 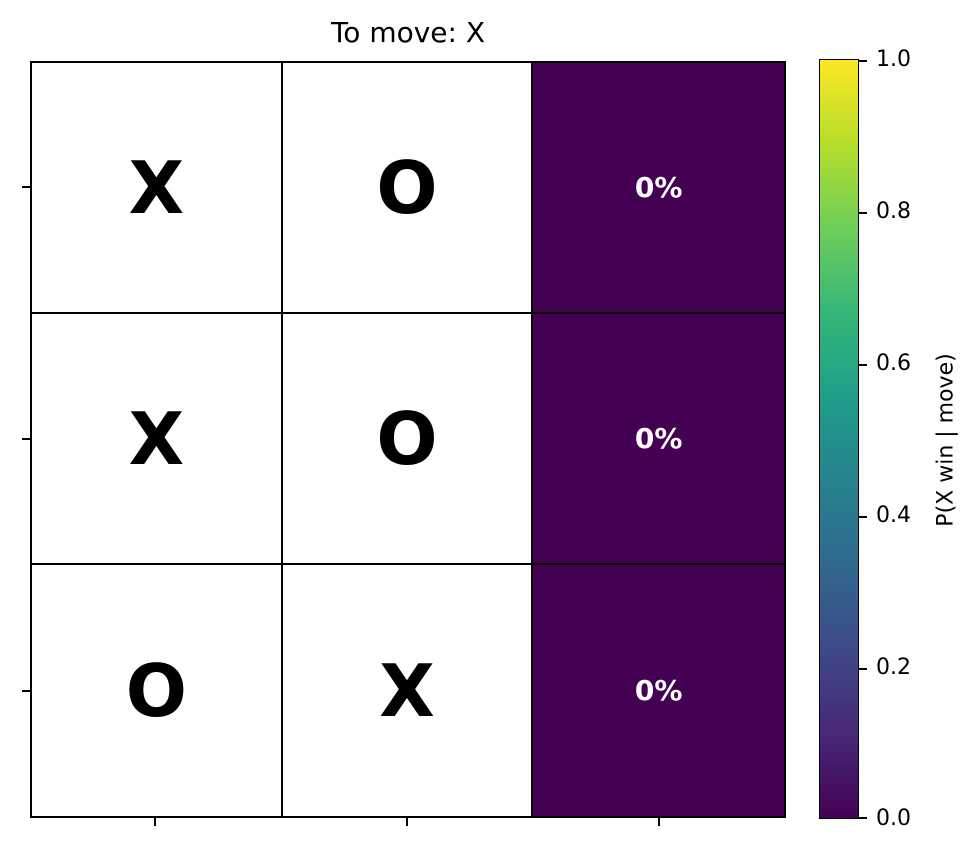 What do you see at coordinates (839, 439) in the screenshot?
I see `colorbar` at bounding box center [839, 439].